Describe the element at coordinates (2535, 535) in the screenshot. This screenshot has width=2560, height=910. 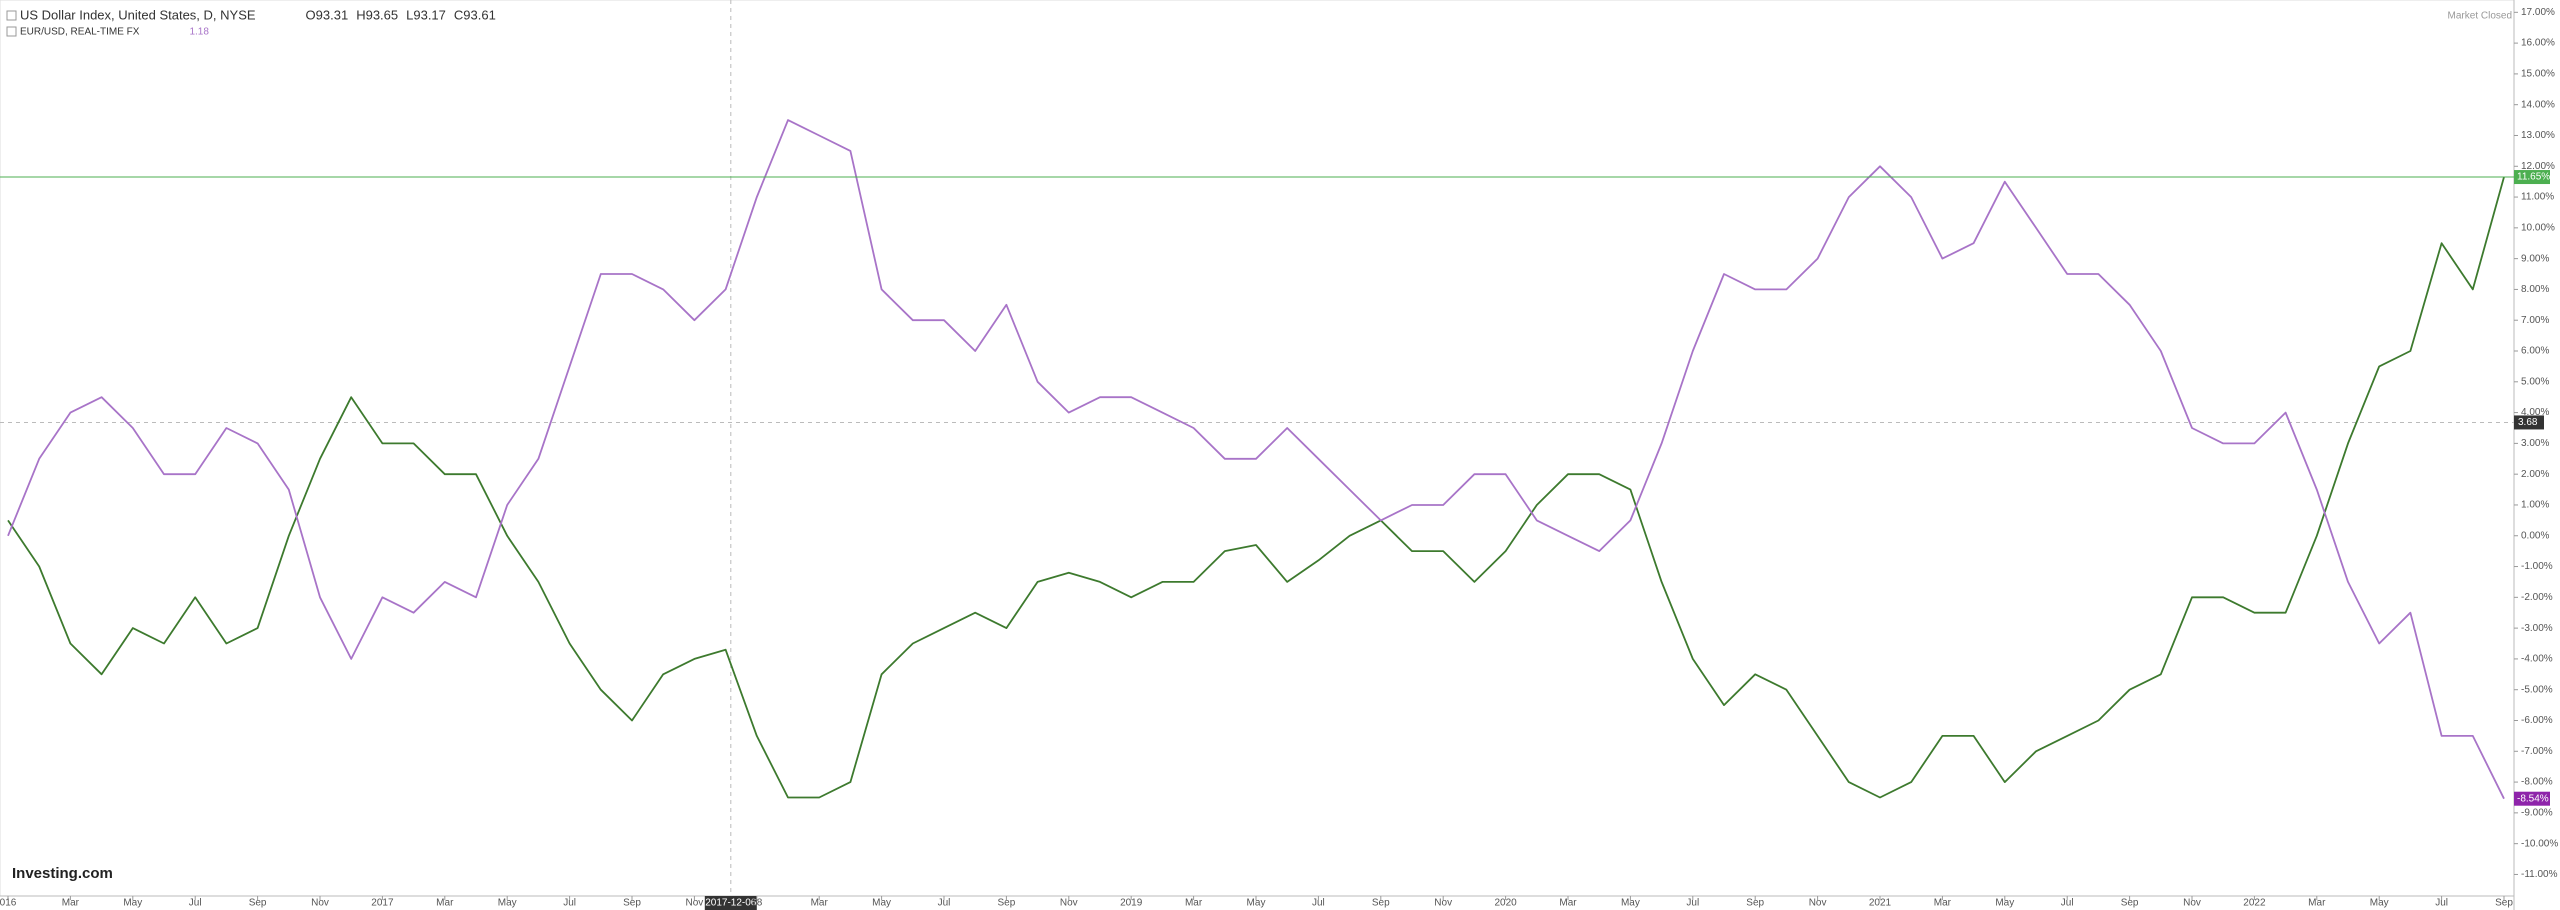
I see `y-tick-label: 0.00%` at that location.